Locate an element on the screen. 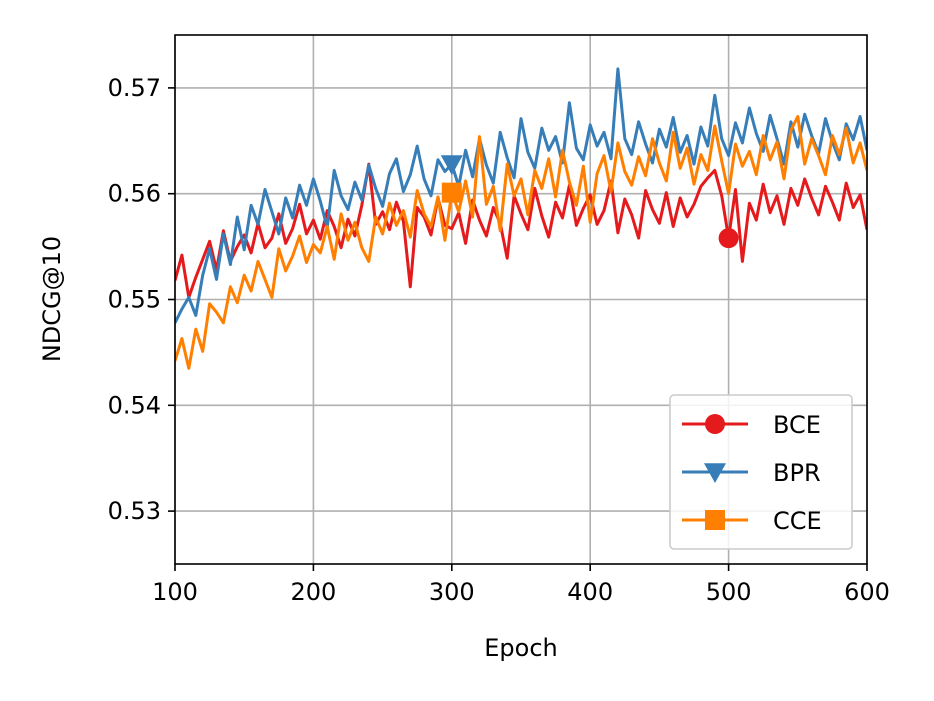  legend-label: BPR is located at coordinates (797, 473).